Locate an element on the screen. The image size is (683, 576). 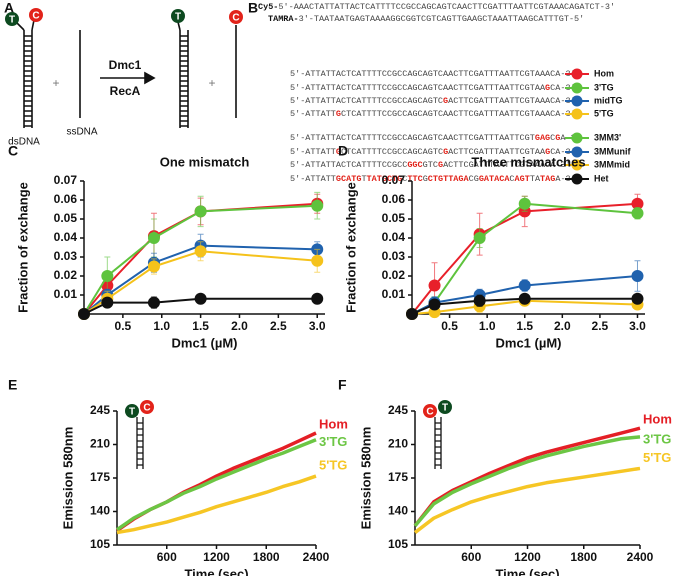
mismatch: GCATG is located at coordinates (349, 179).